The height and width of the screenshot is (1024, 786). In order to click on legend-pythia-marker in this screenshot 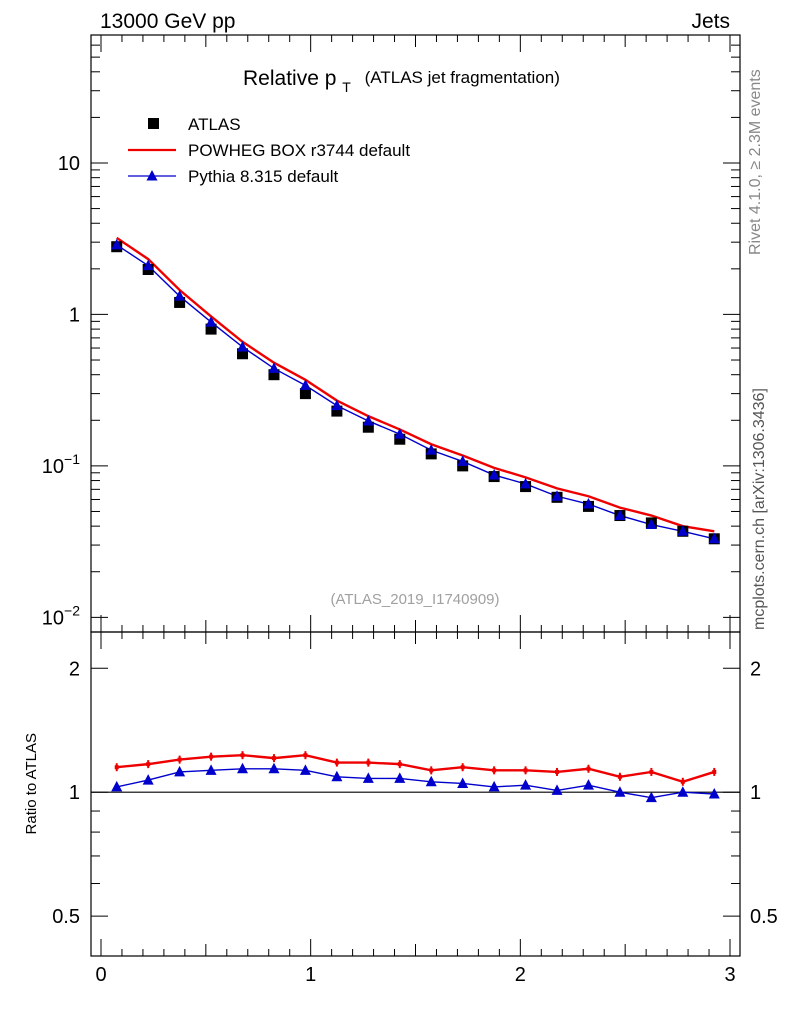, I will do `click(152, 175)`.